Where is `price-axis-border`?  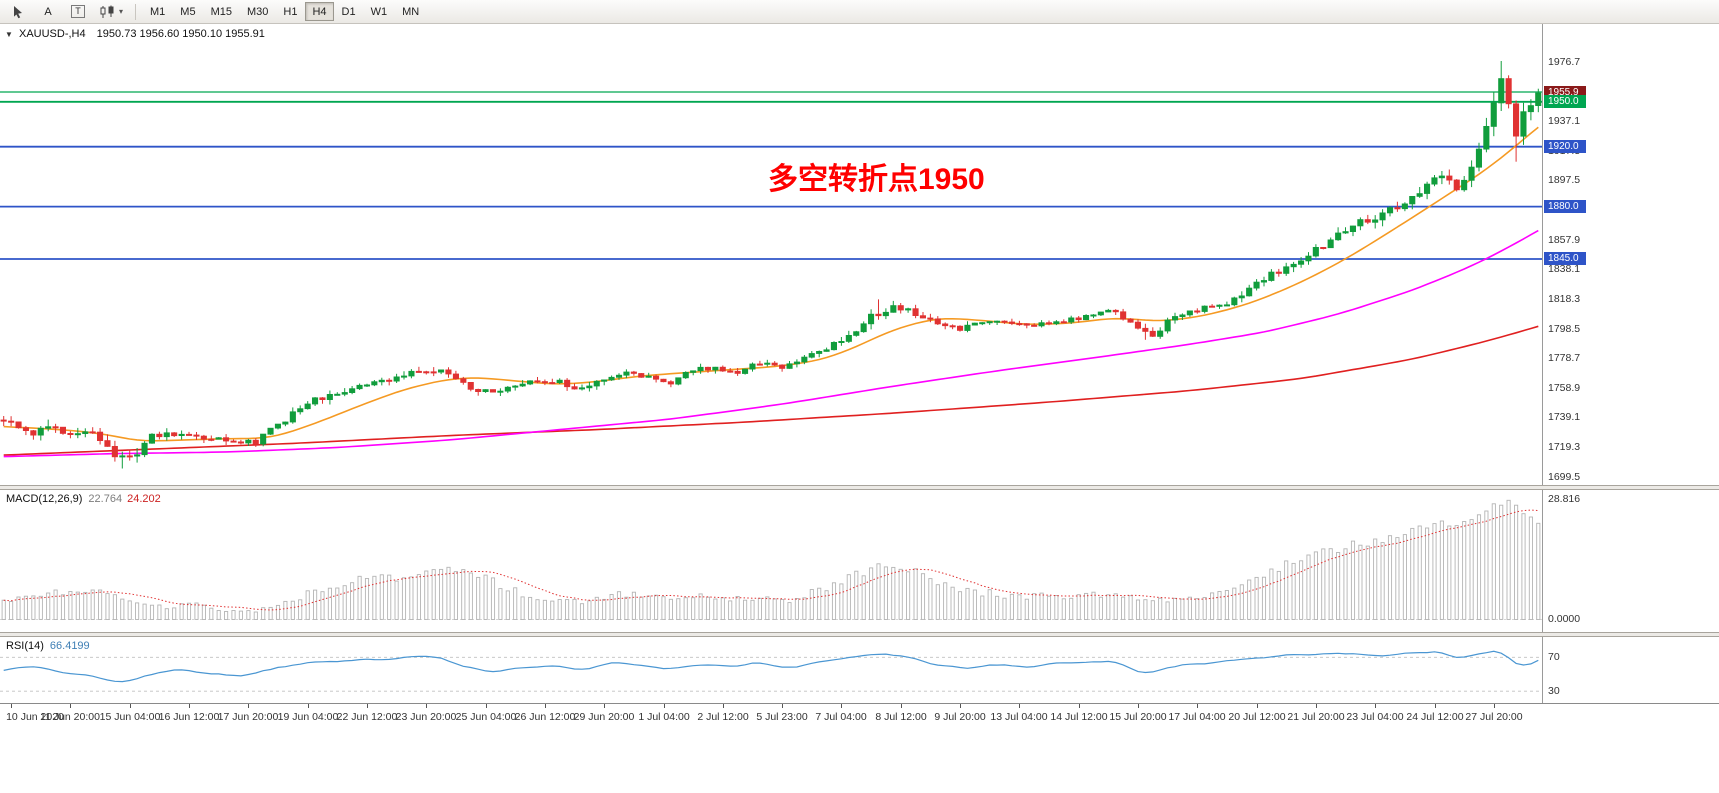
price-axis-border is located at coordinates (1542, 408).